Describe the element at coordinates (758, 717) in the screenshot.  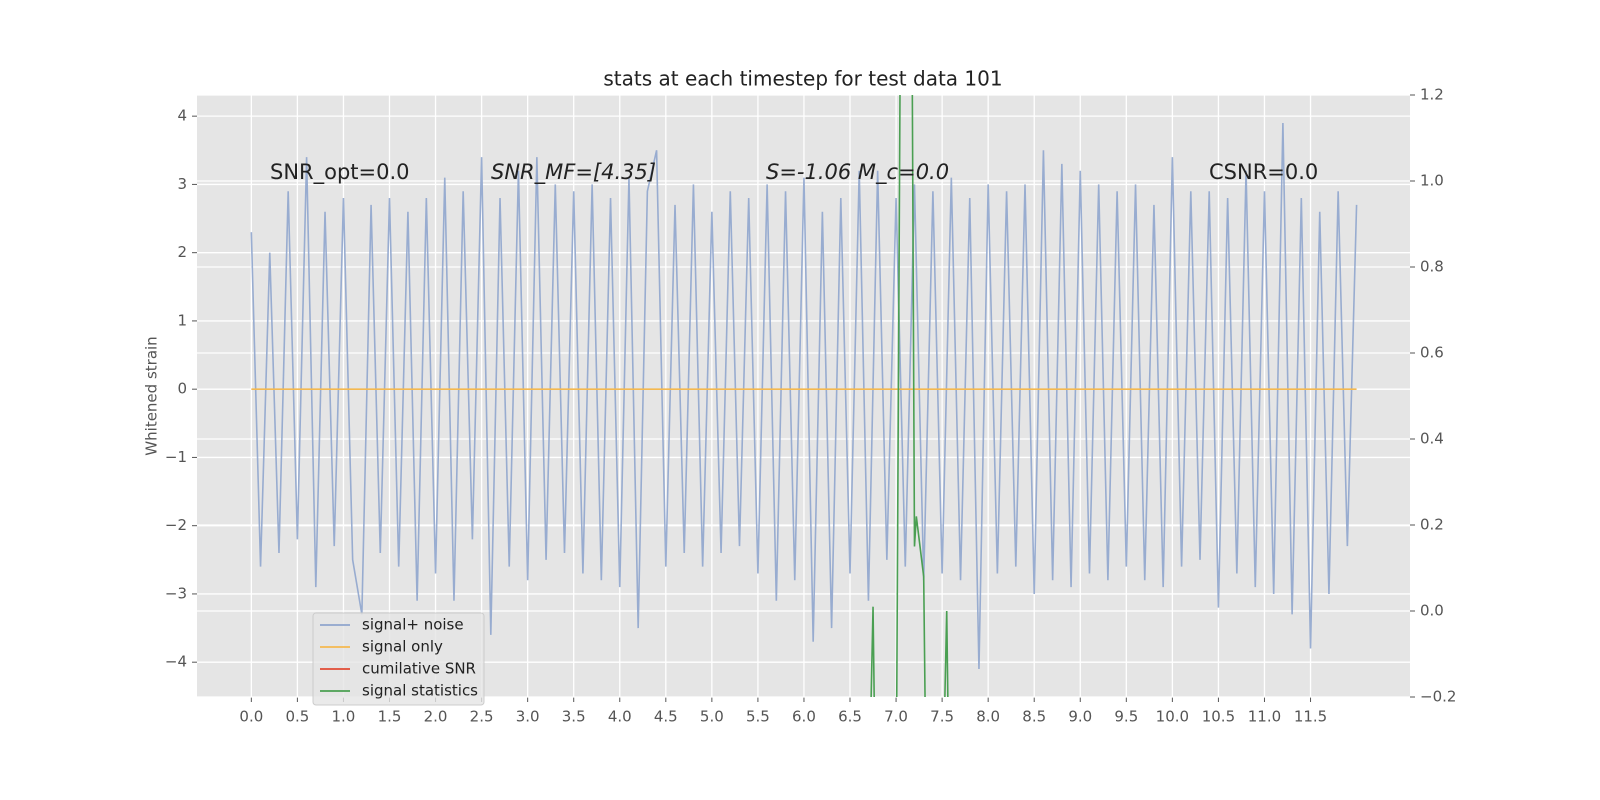
I see `x-tick-label: 5.5` at that location.